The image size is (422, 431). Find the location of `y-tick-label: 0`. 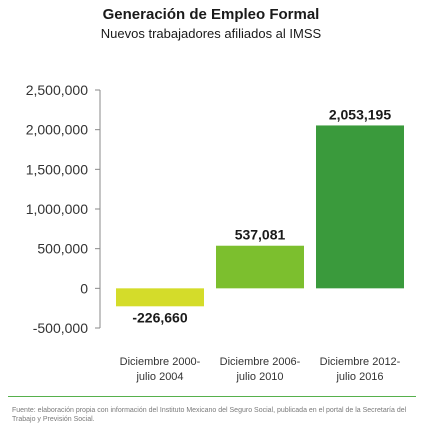

y-tick-label: 0 is located at coordinates (84, 288).